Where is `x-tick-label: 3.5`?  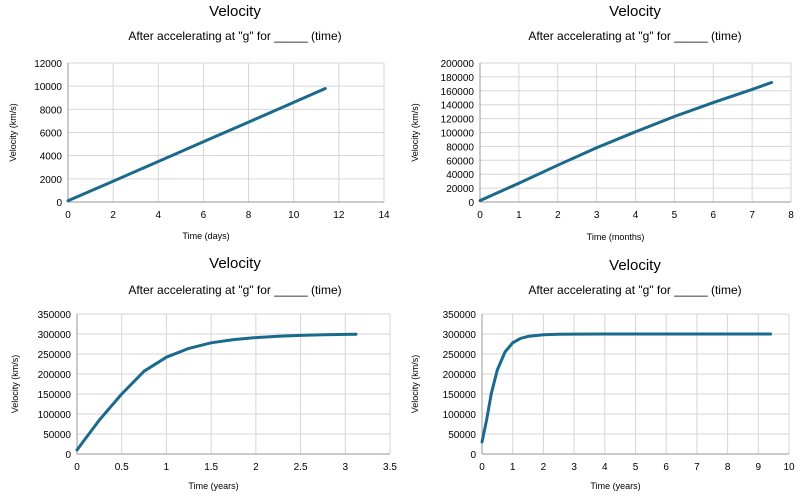 x-tick-label: 3.5 is located at coordinates (390, 467).